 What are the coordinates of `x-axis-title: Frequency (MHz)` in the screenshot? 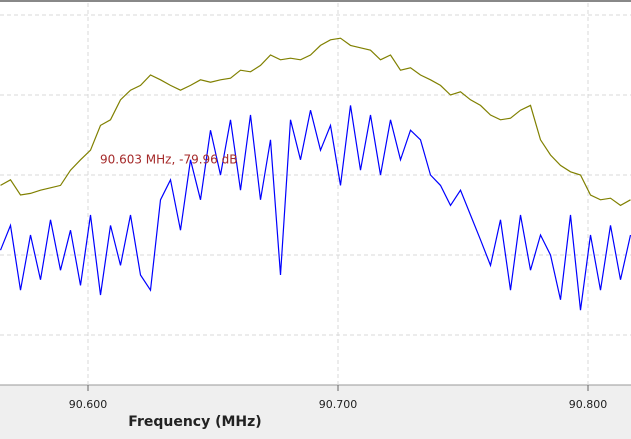 It's located at (194, 422).